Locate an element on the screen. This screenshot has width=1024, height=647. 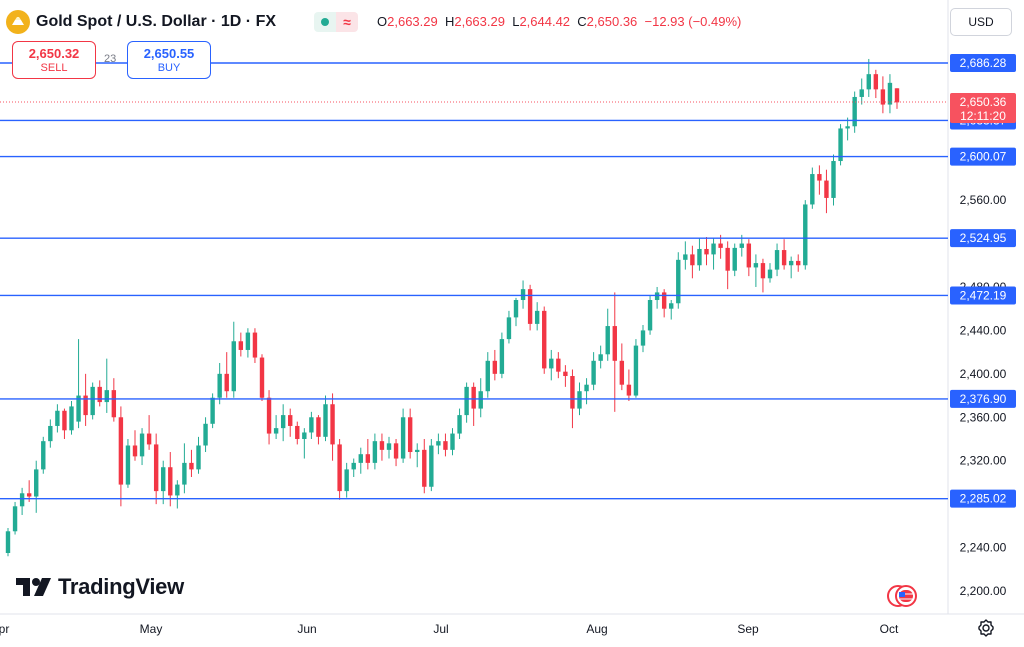
sell-price: 2,650.32 is located at coordinates (54, 53).